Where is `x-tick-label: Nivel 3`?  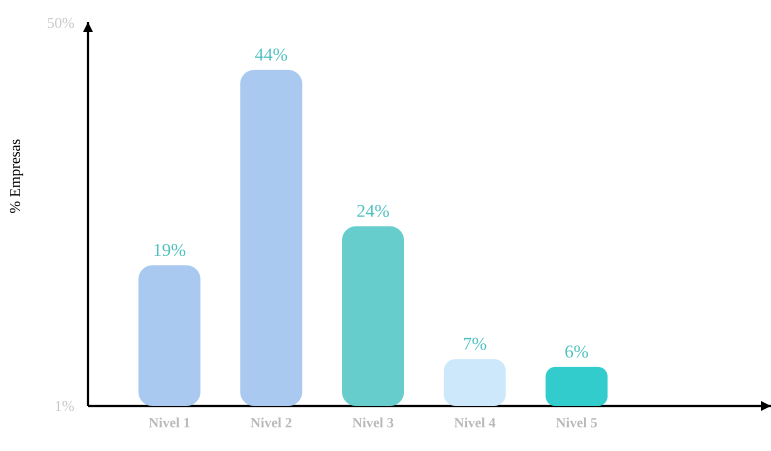 x-tick-label: Nivel 3 is located at coordinates (373, 423).